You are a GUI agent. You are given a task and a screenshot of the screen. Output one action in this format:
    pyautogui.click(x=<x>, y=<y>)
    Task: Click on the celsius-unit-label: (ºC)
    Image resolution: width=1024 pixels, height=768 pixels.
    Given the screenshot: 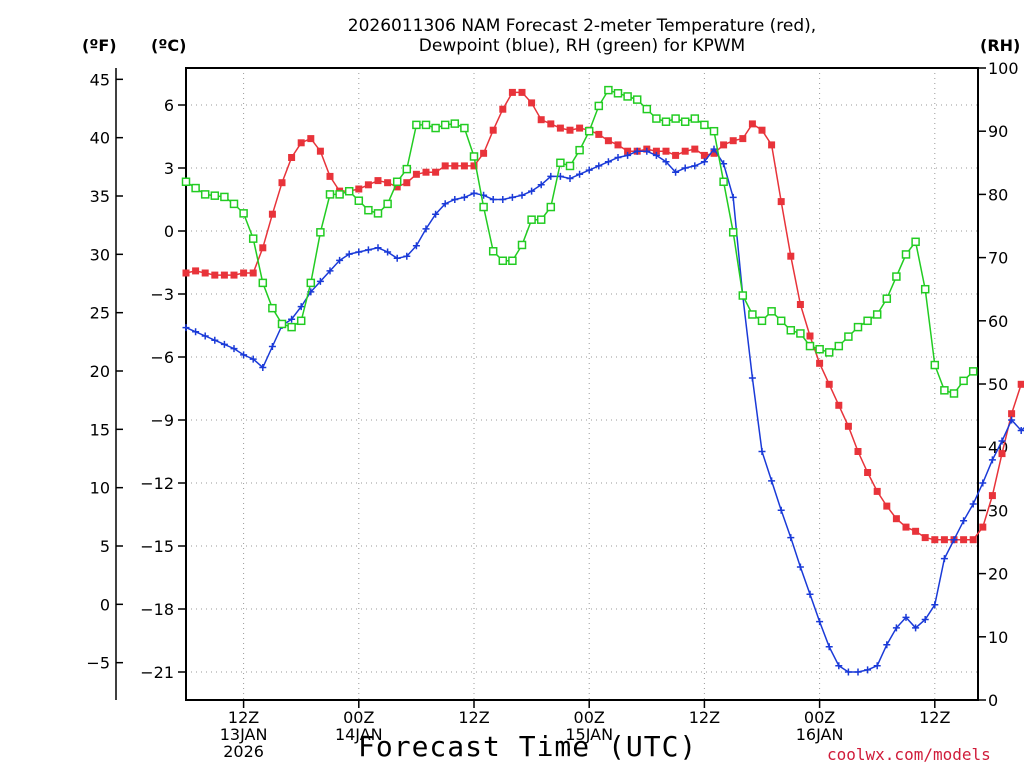 What is the action you would take?
    pyautogui.click(x=169, y=45)
    